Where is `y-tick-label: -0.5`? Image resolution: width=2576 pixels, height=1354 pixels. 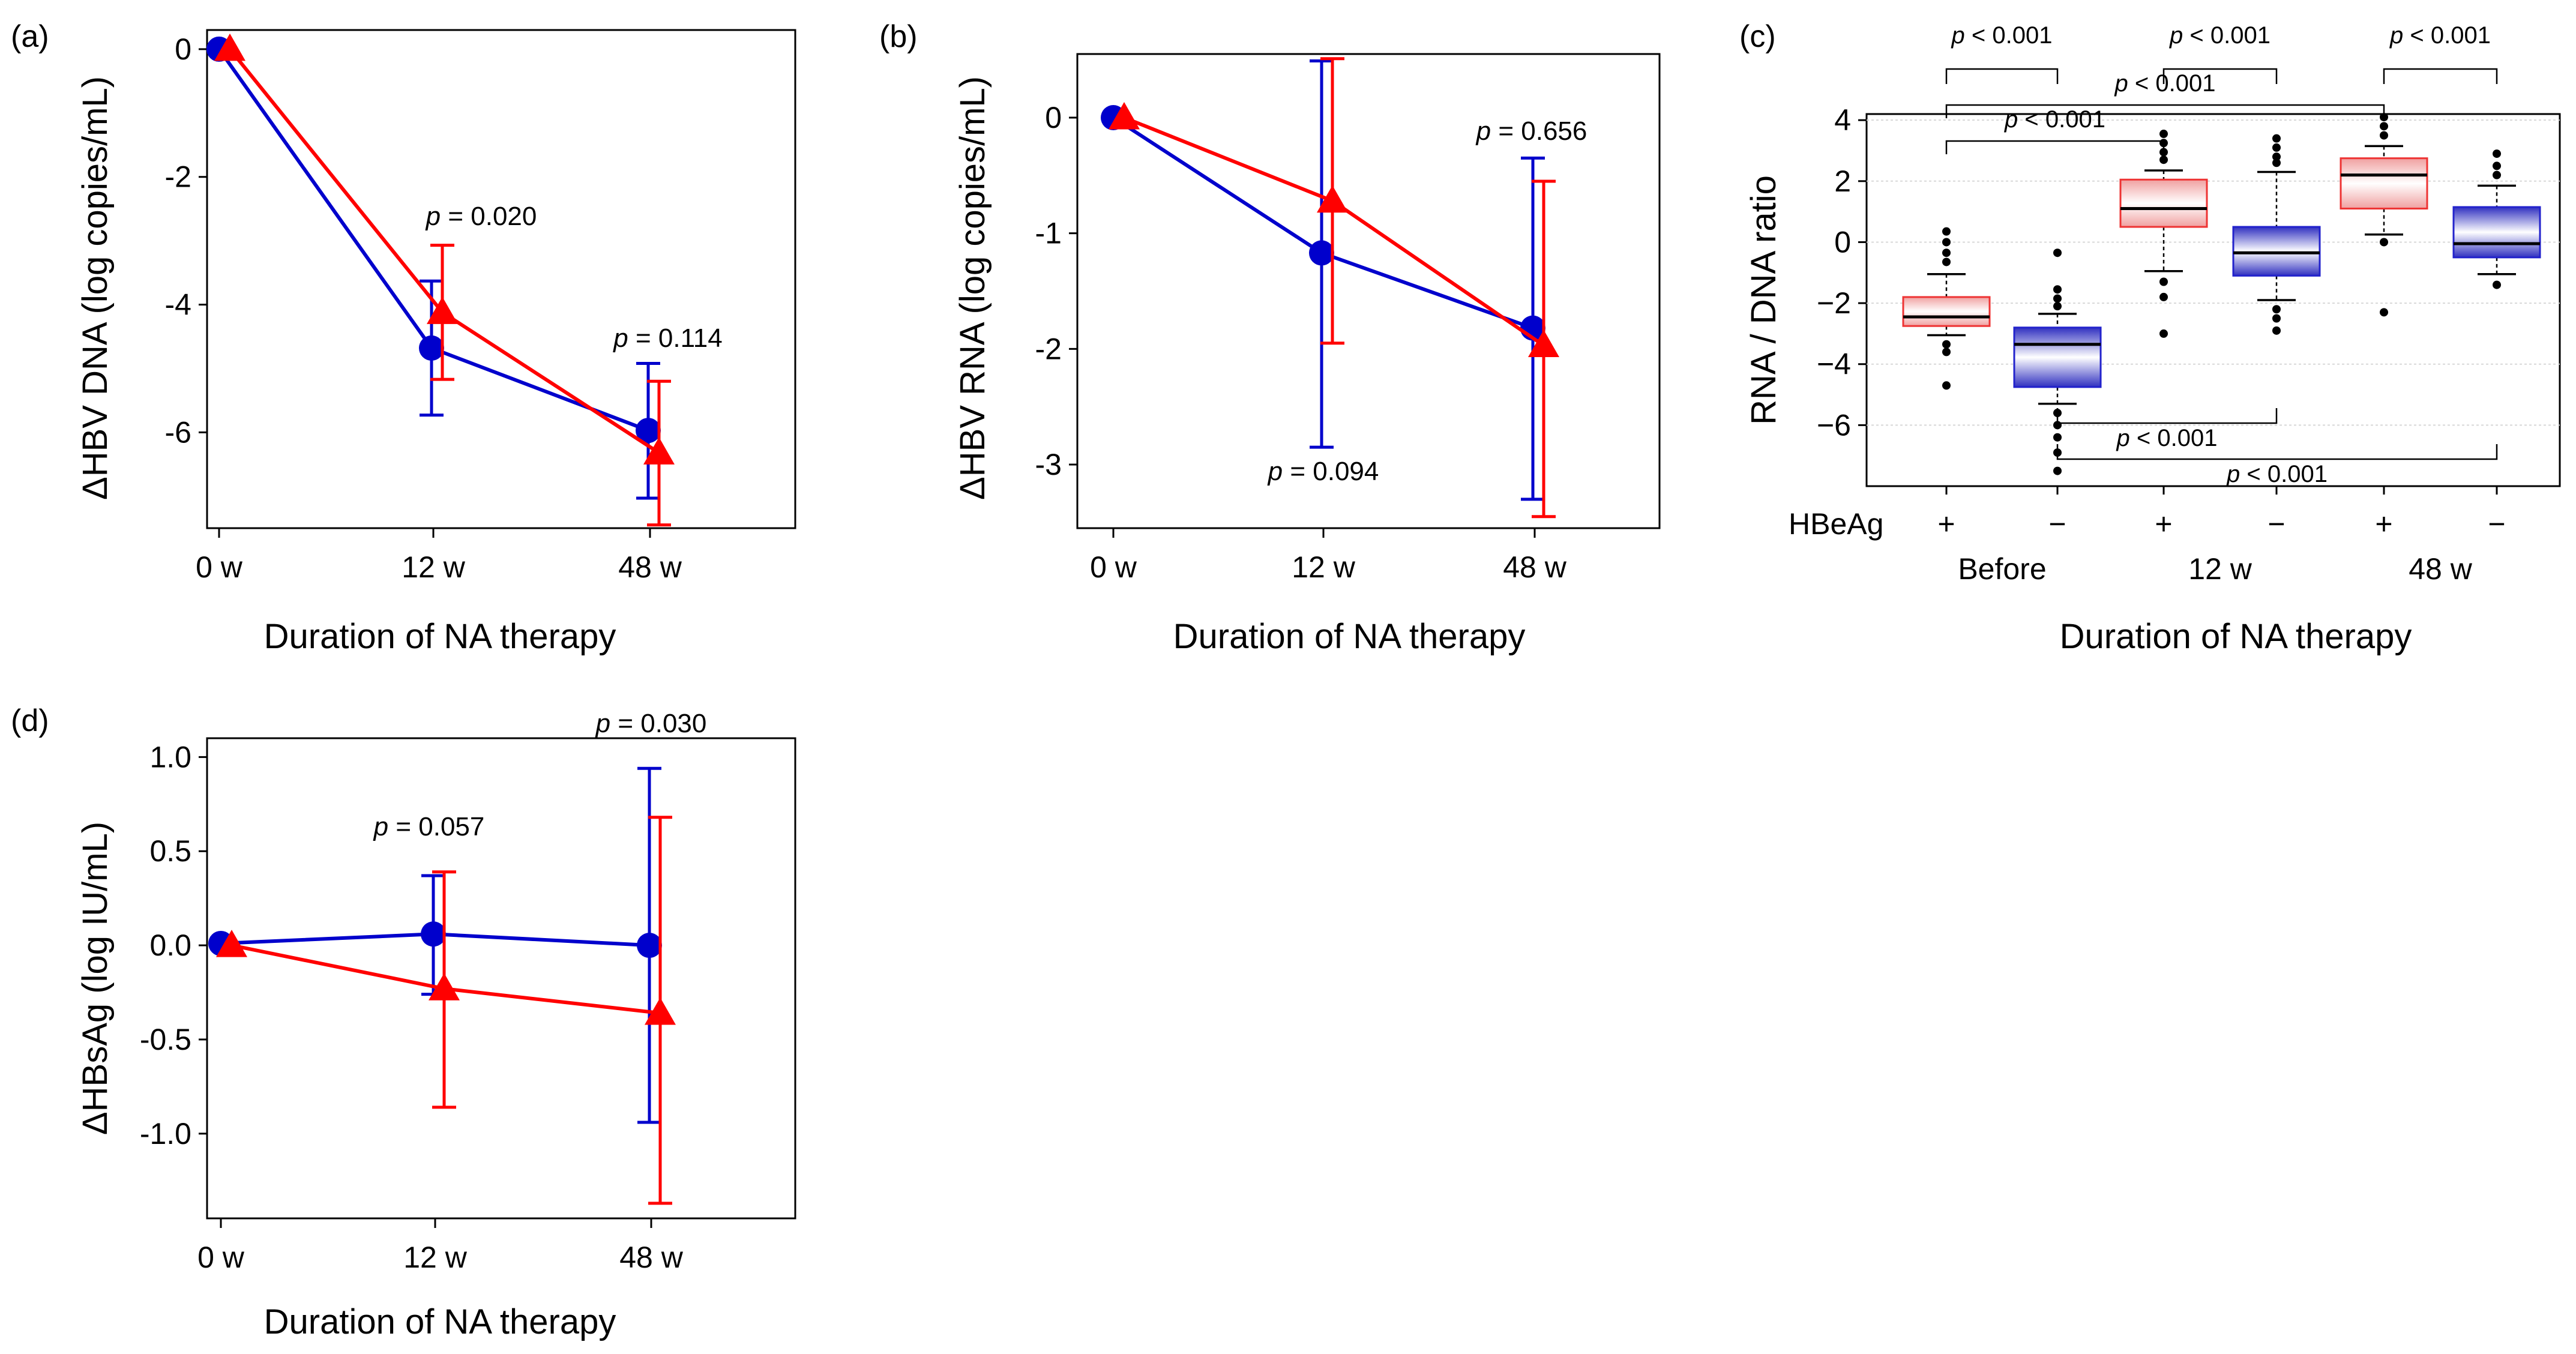 y-tick-label: -0.5 is located at coordinates (165, 1039).